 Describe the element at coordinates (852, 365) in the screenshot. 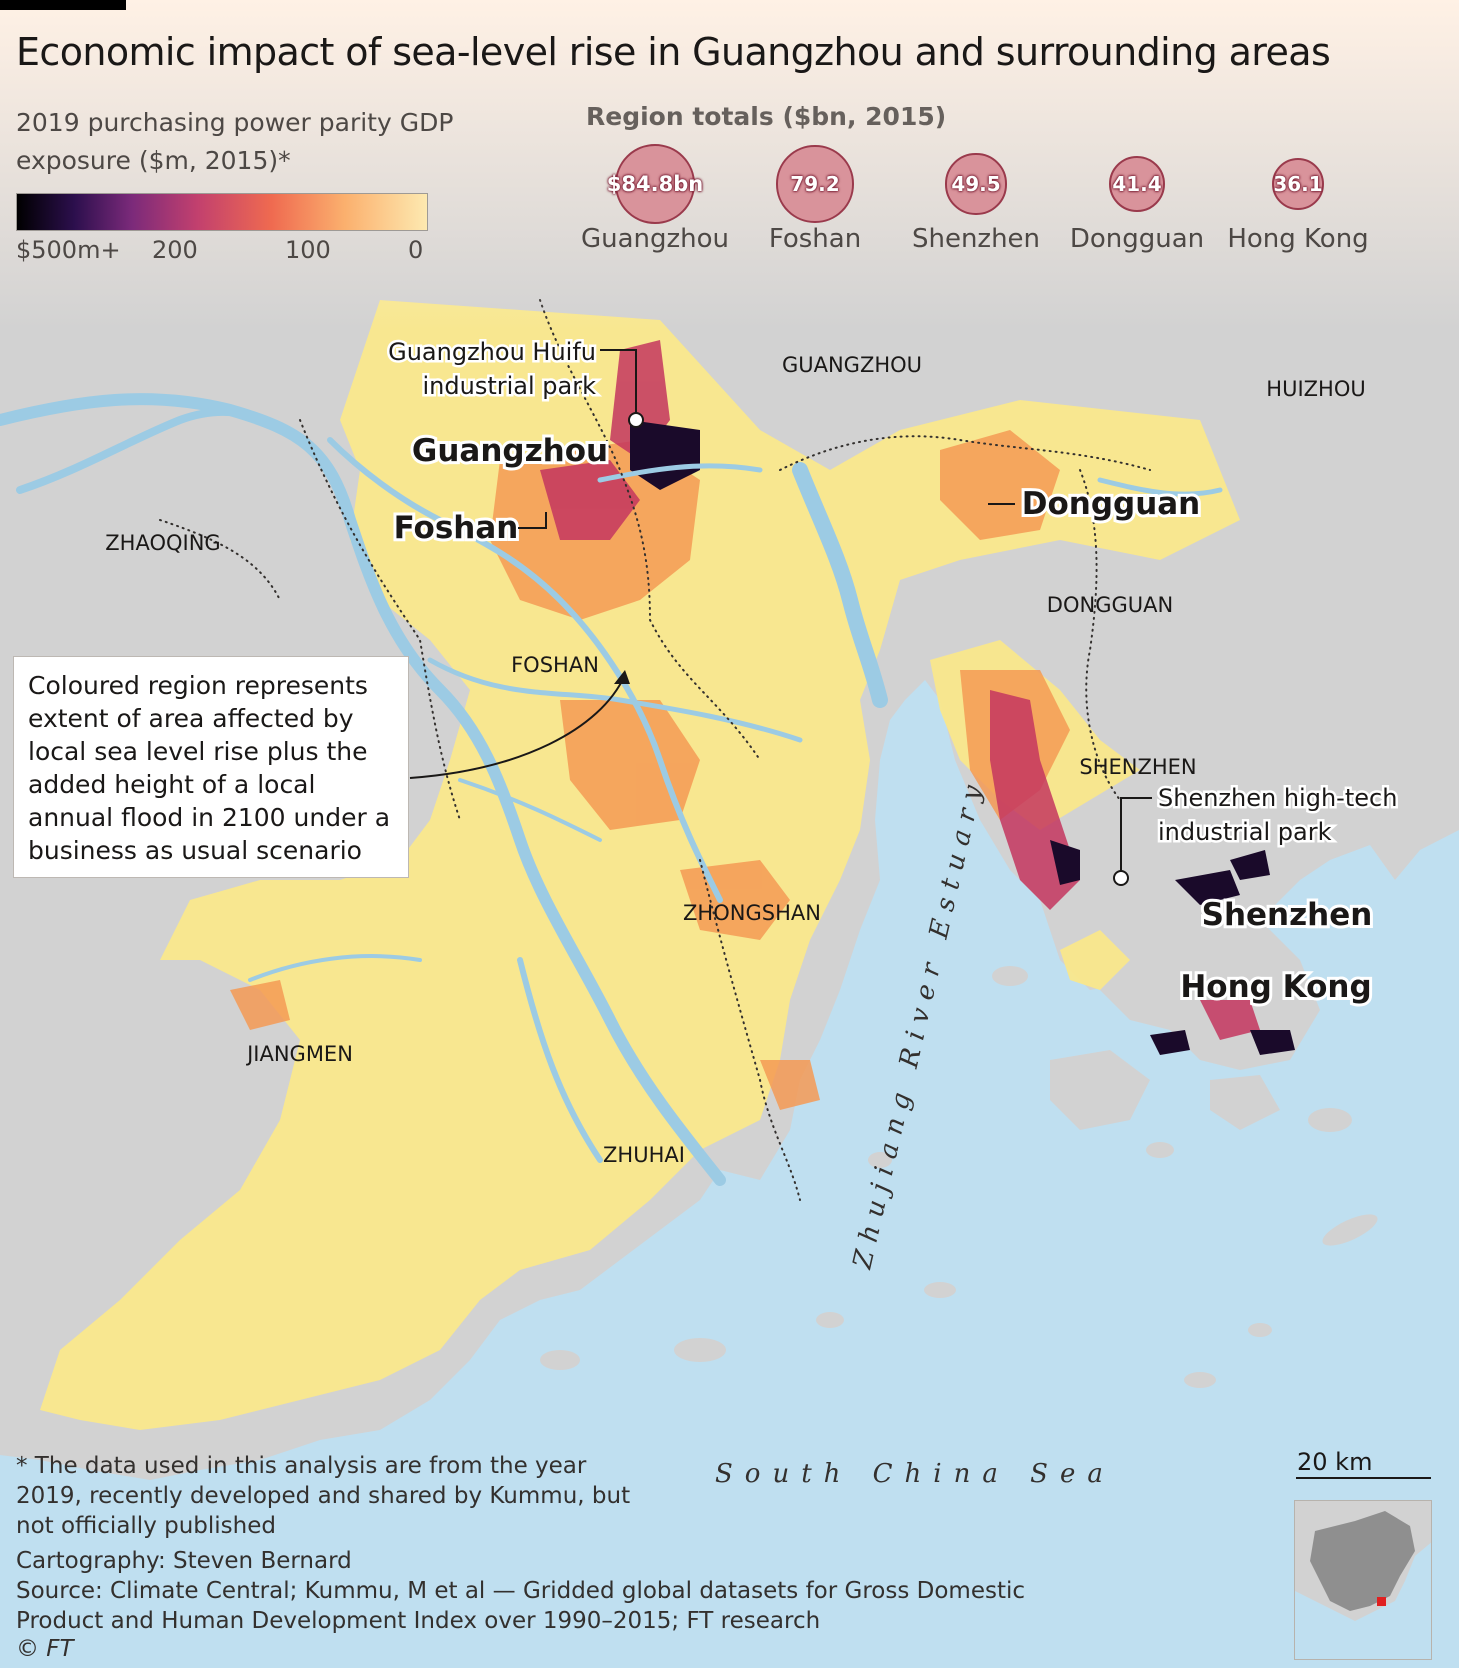

I see `region-label: GUANGZHOU` at that location.